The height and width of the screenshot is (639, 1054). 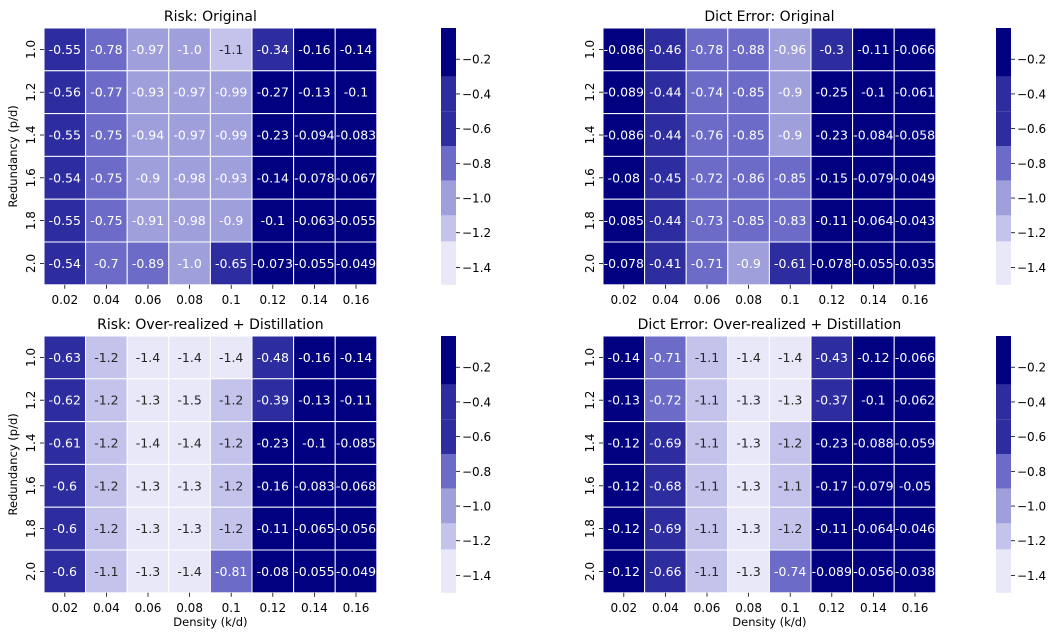 I want to click on cell-value-label: -0.86, so click(x=748, y=177).